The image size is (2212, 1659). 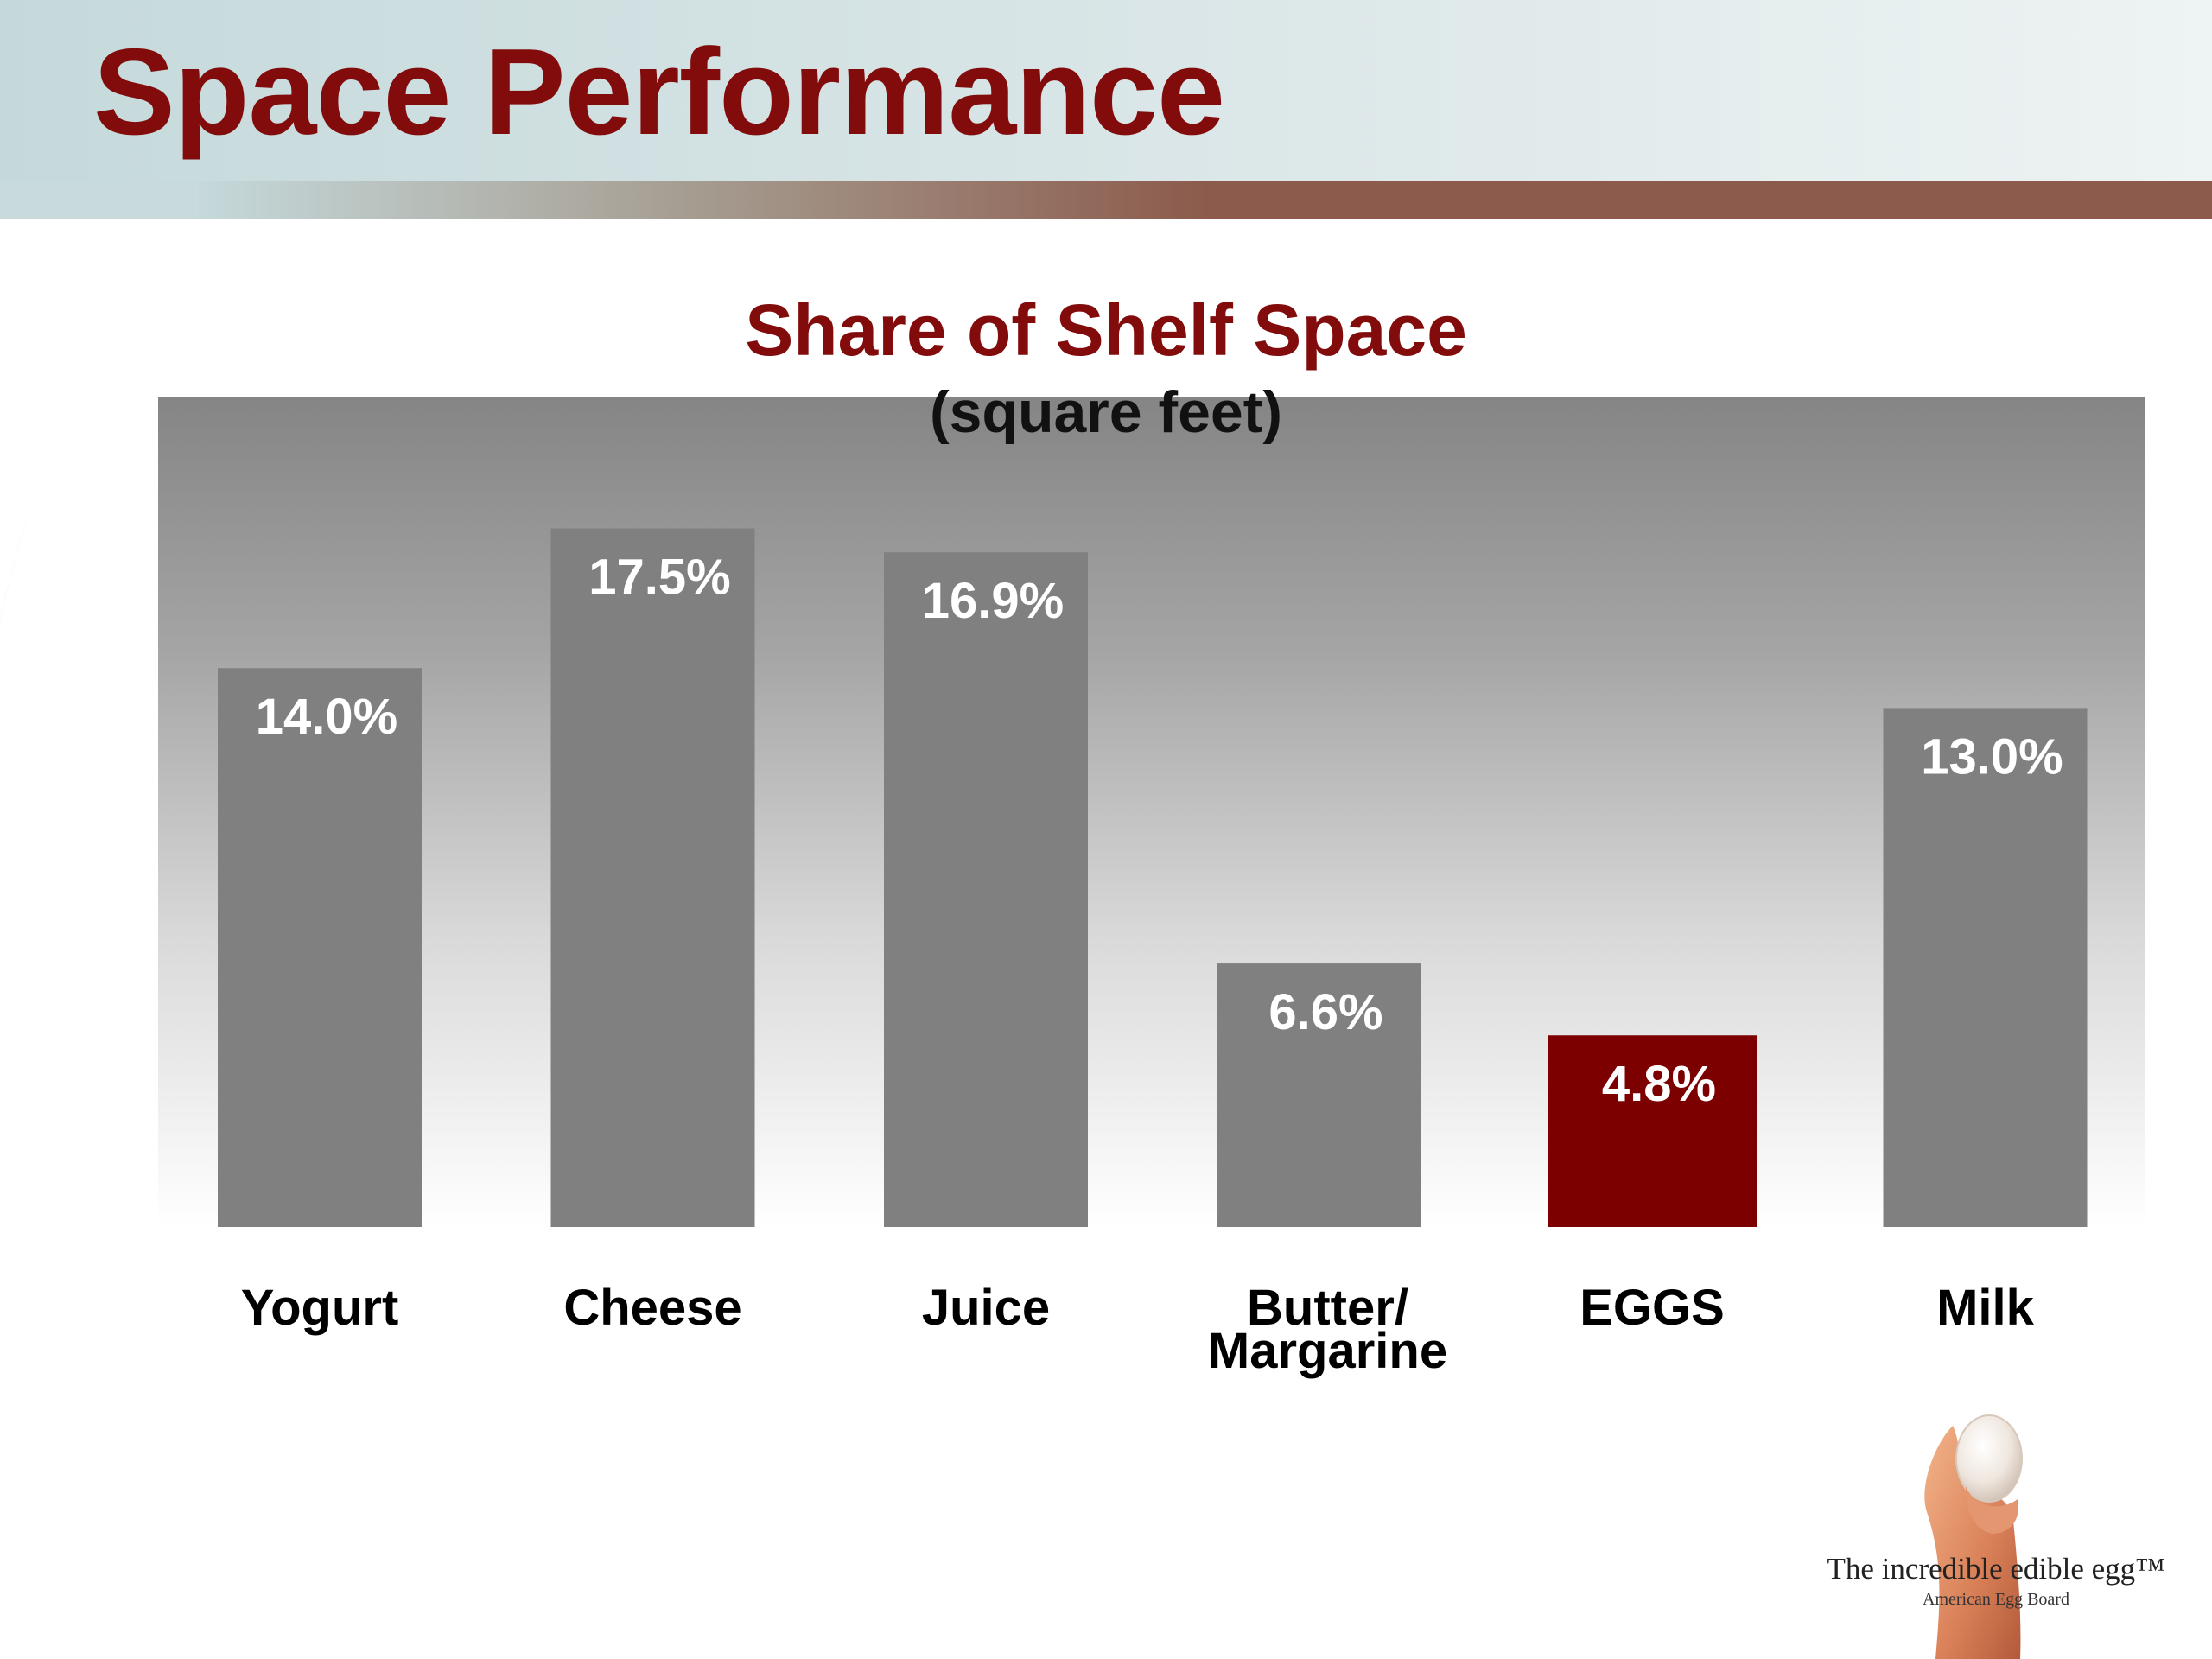 I want to click on data-label: 14.0%, so click(x=326, y=717).